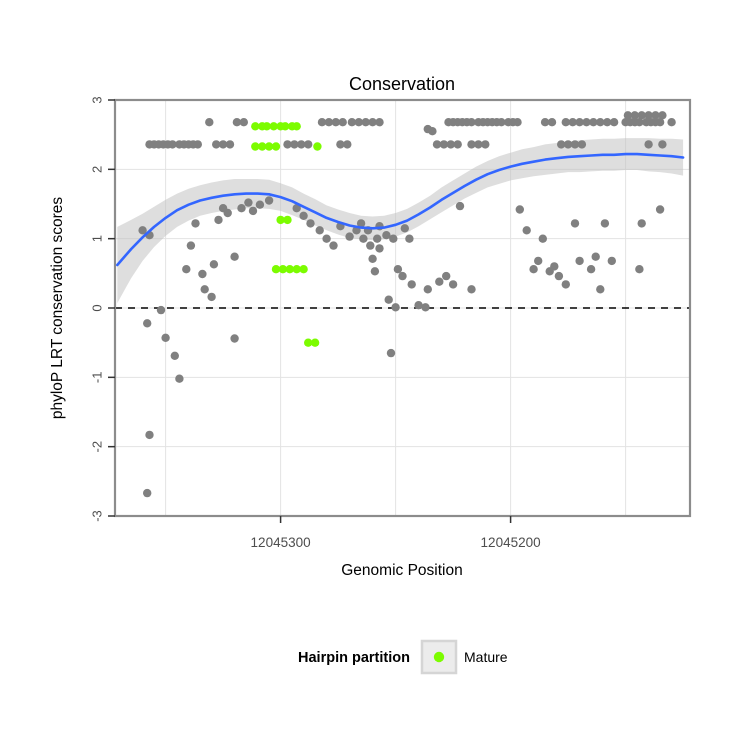  I want to click on y-tick-label: -3, so click(97, 516).